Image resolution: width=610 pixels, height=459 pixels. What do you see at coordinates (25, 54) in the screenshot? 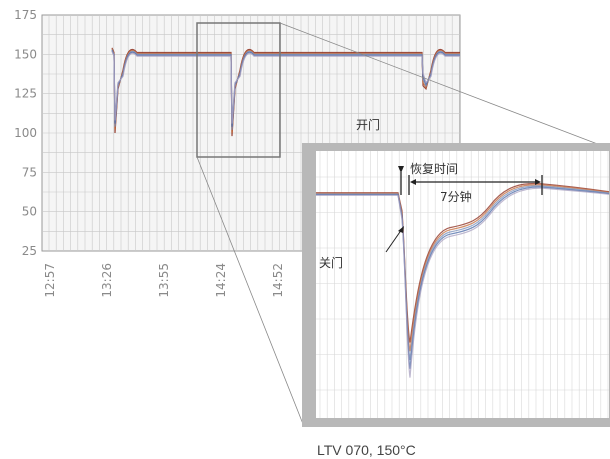
I see `y-tick-label: 150` at bounding box center [25, 54].